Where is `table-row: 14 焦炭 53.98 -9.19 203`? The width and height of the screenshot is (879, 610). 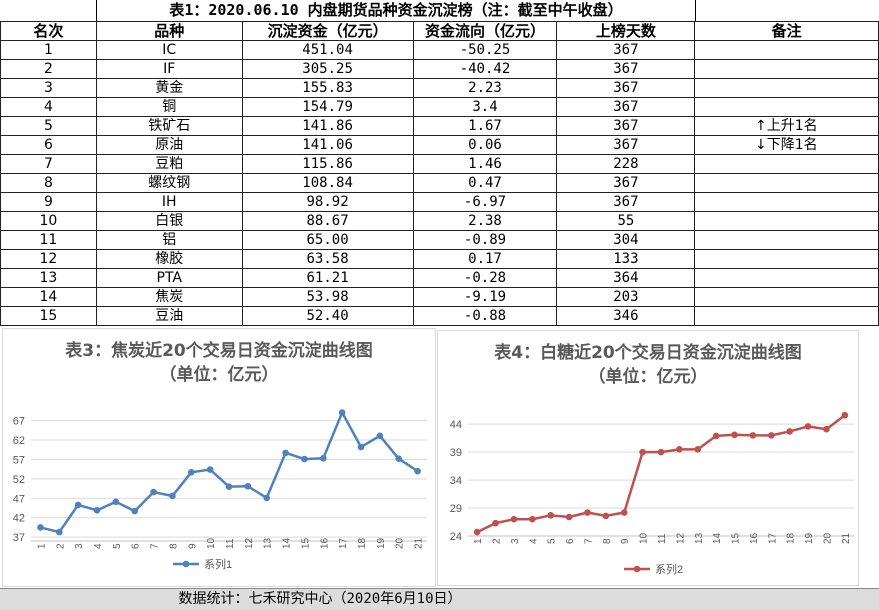
table-row: 14 焦炭 53.98 -9.19 203 is located at coordinates (439, 297).